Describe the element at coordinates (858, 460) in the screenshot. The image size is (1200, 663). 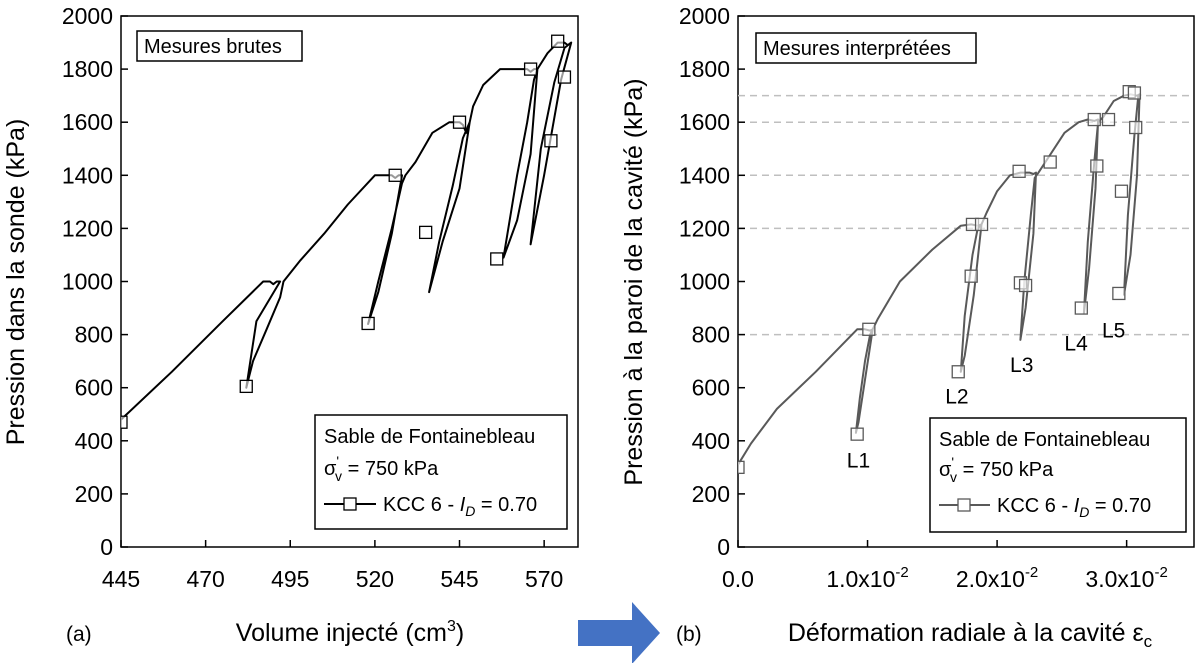
I see `loop-label: L1` at that location.